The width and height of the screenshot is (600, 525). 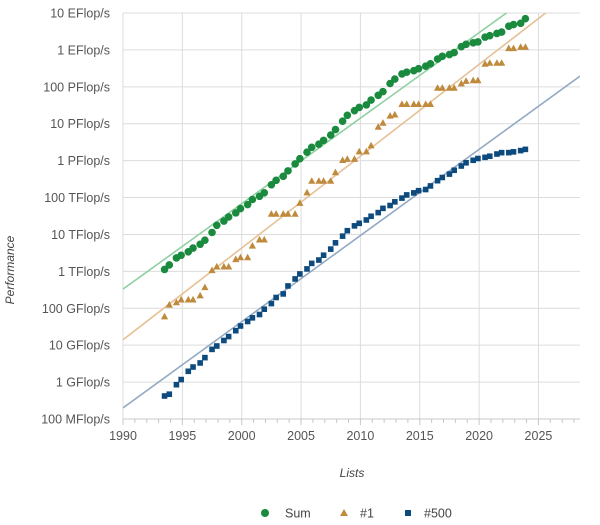 What do you see at coordinates (83, 161) in the screenshot?
I see `y-tick-label: 1 PFlop/s` at bounding box center [83, 161].